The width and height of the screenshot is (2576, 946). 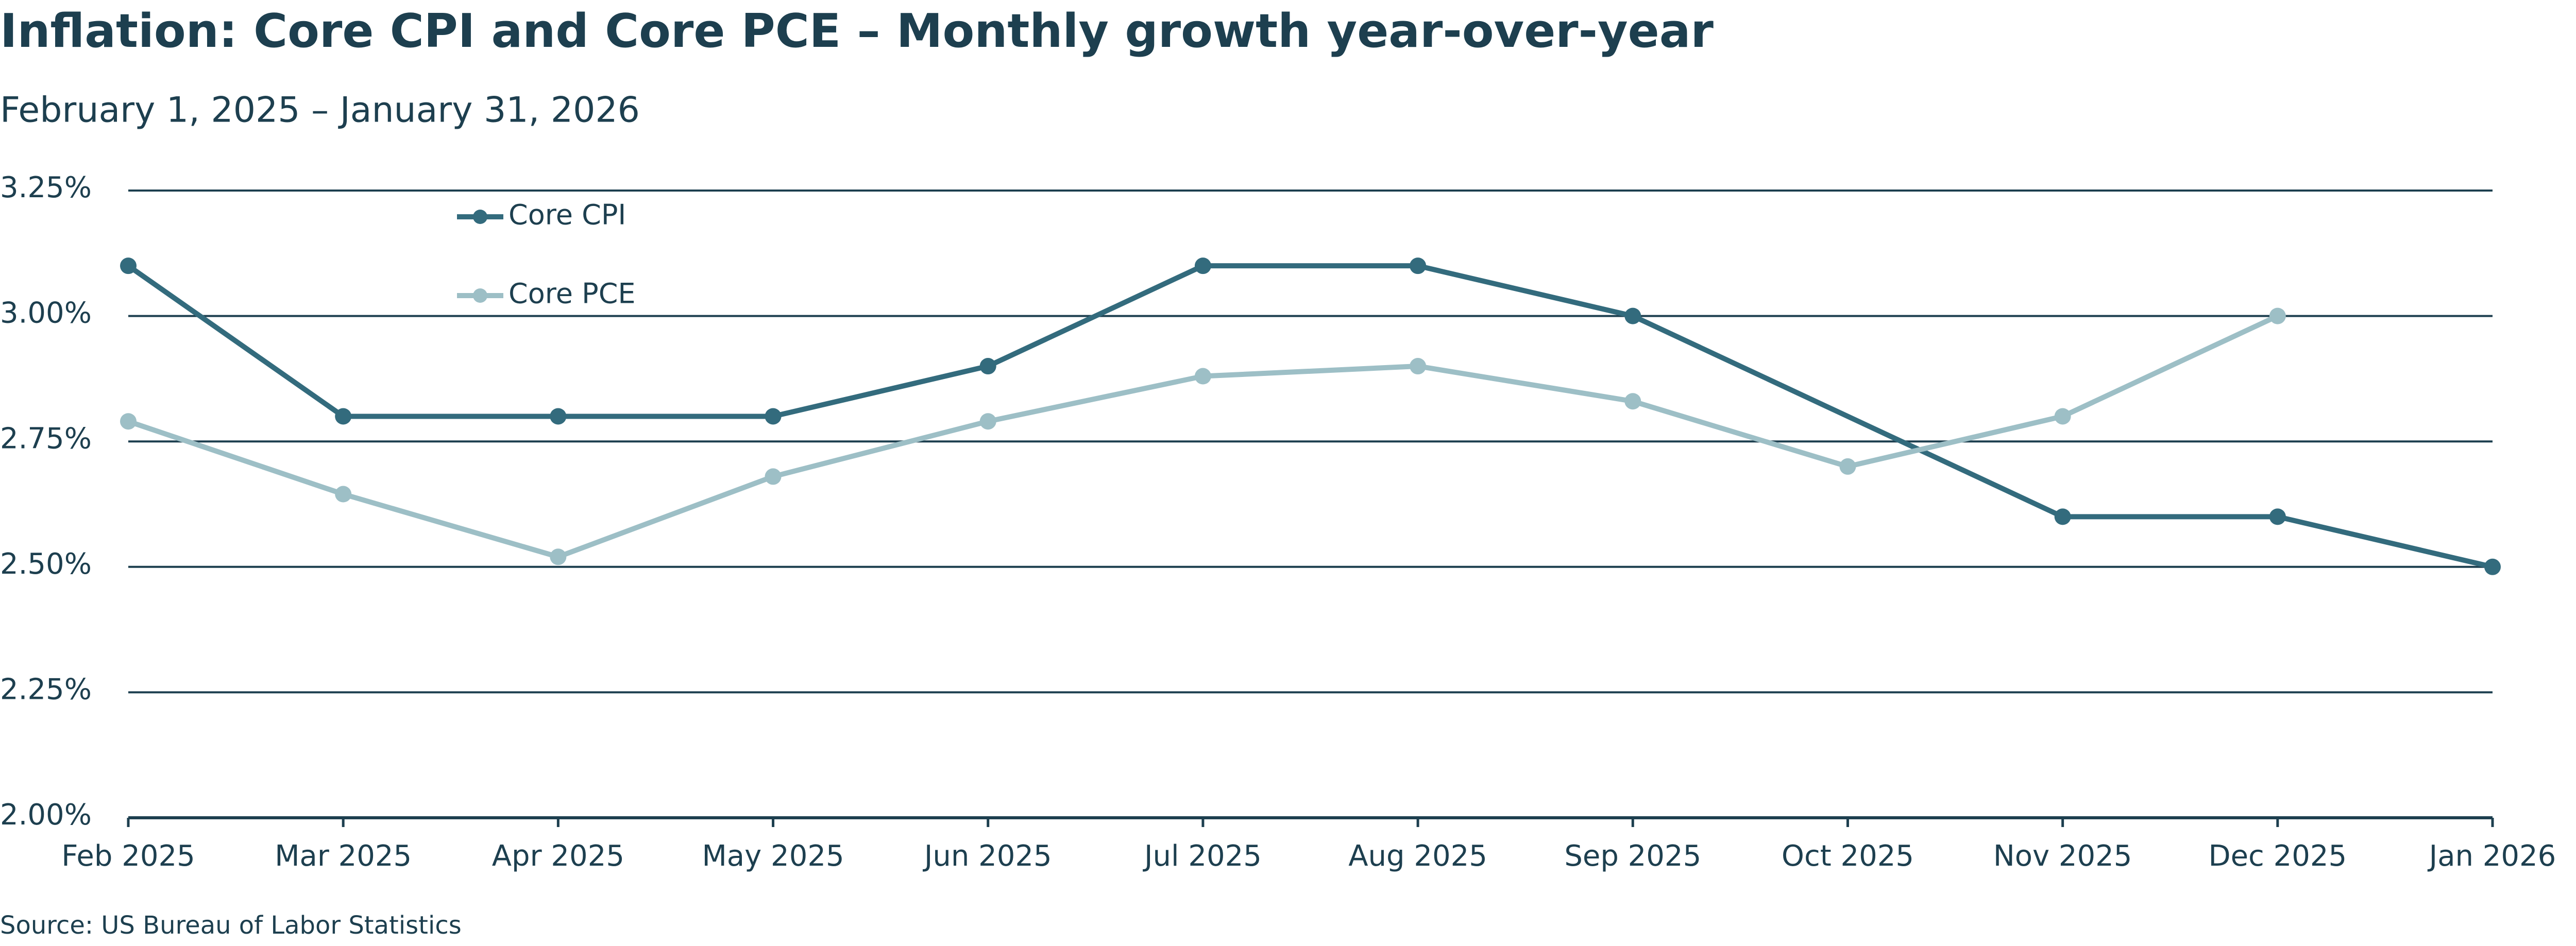 What do you see at coordinates (773, 856) in the screenshot?
I see `x-tick-label: May 2025` at bounding box center [773, 856].